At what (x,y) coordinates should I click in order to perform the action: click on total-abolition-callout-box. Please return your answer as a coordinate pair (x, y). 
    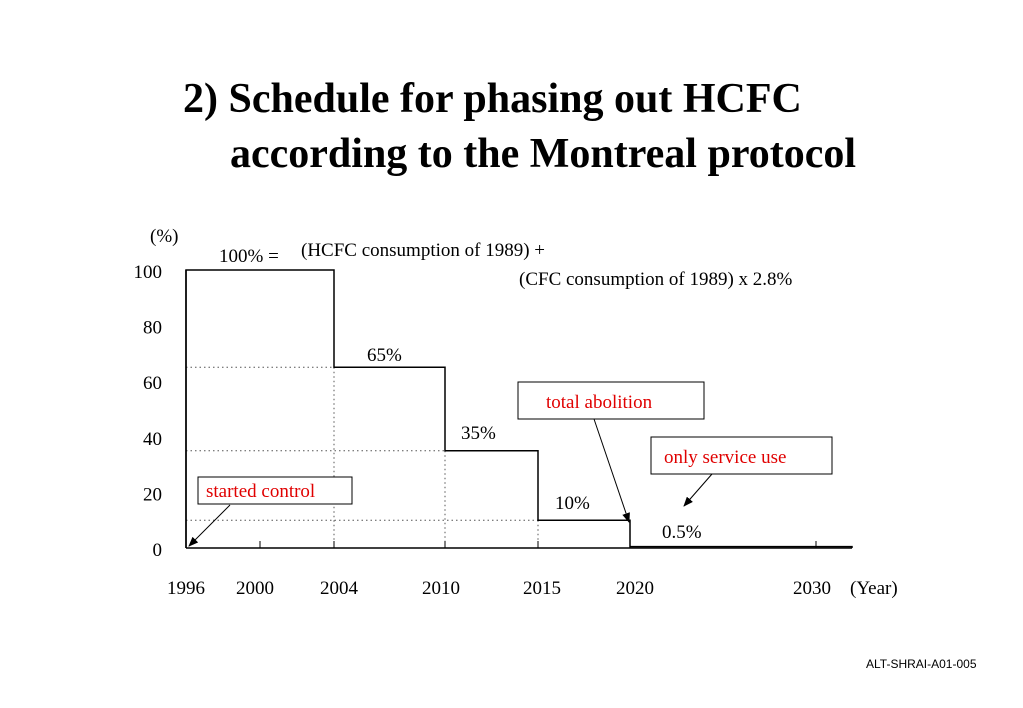
    Looking at the image, I should click on (611, 400).